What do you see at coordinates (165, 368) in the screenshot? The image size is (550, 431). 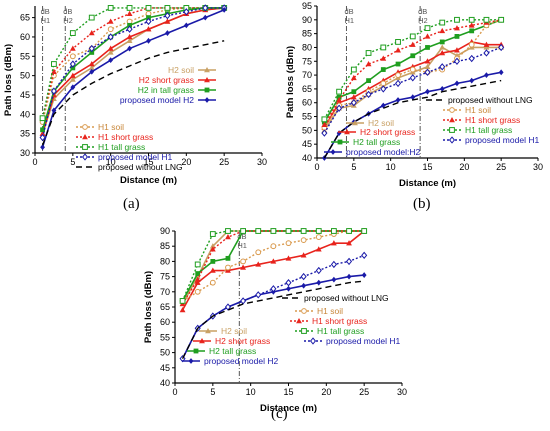 I see `y-tick-label: 45` at bounding box center [165, 368].